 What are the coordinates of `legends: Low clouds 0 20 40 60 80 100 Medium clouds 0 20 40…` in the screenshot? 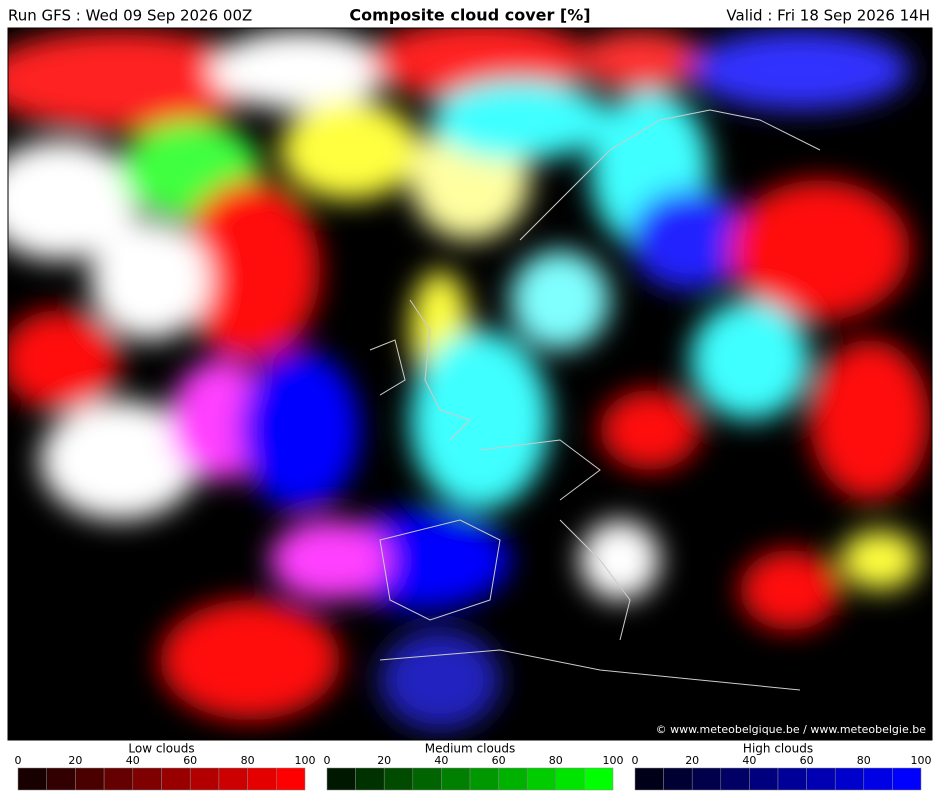 It's located at (473, 766).